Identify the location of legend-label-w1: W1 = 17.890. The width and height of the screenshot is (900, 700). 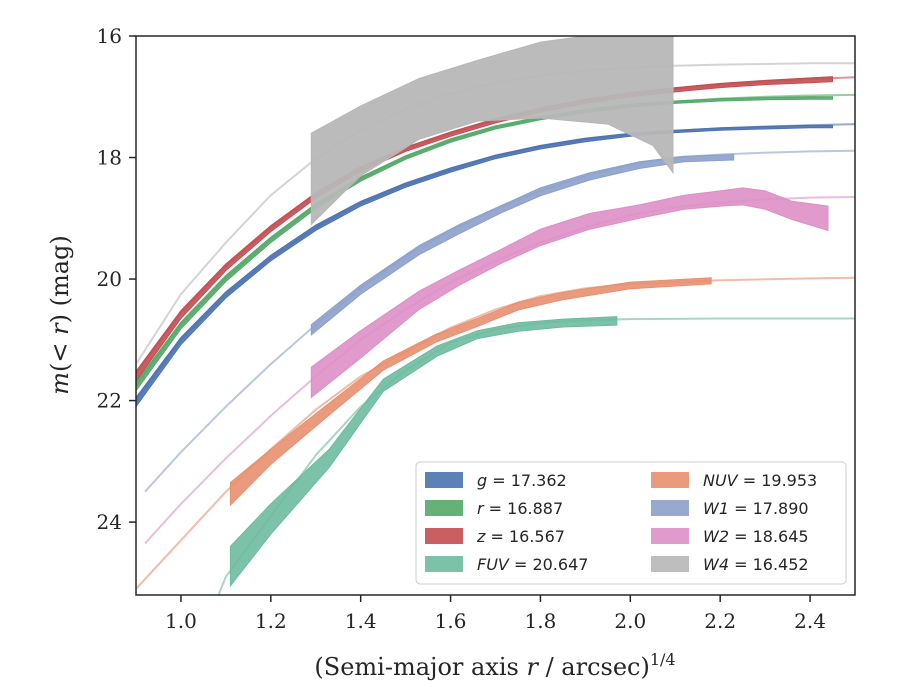
(756, 508).